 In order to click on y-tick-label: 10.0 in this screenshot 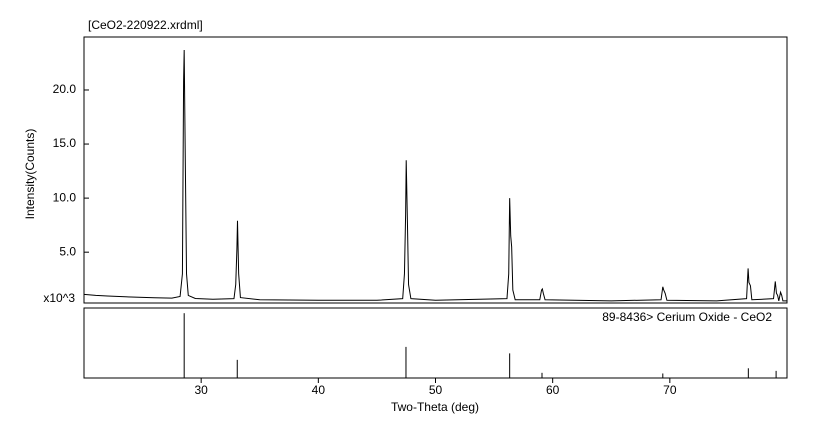, I will do `click(65, 197)`.